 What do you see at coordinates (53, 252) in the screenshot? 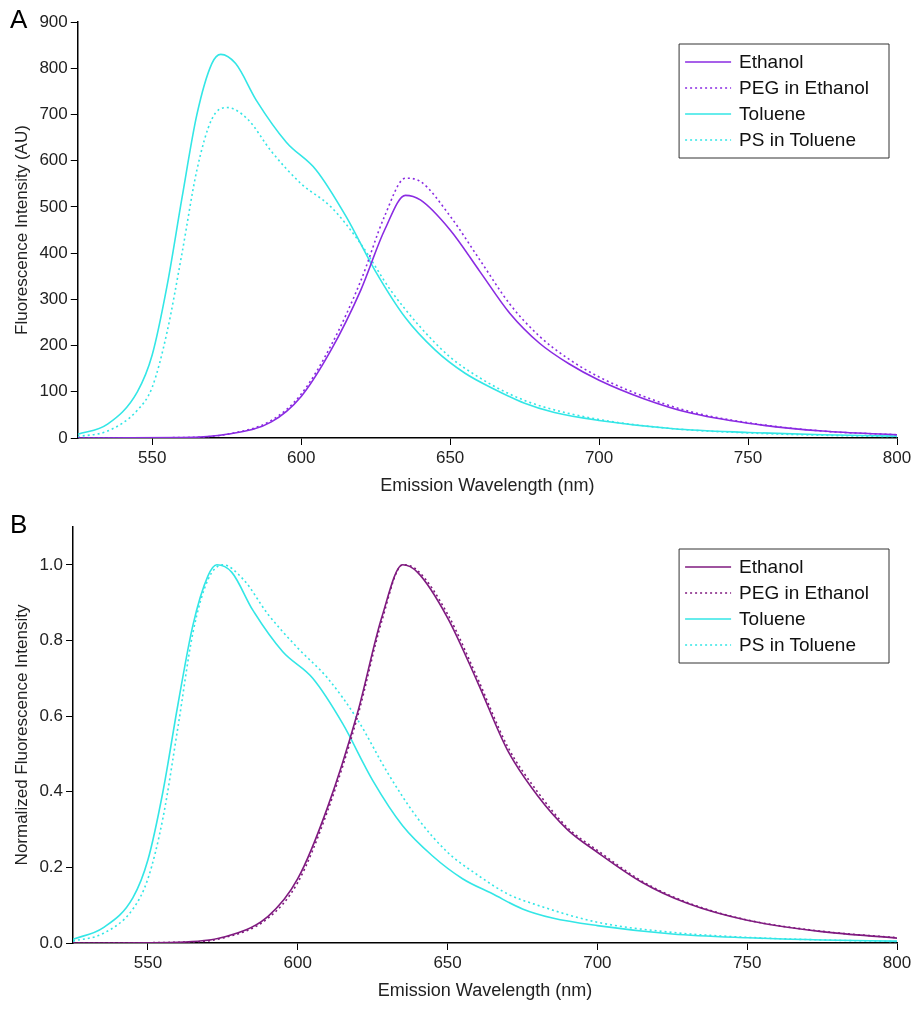
I see `y-tick-label: 400` at bounding box center [53, 252].